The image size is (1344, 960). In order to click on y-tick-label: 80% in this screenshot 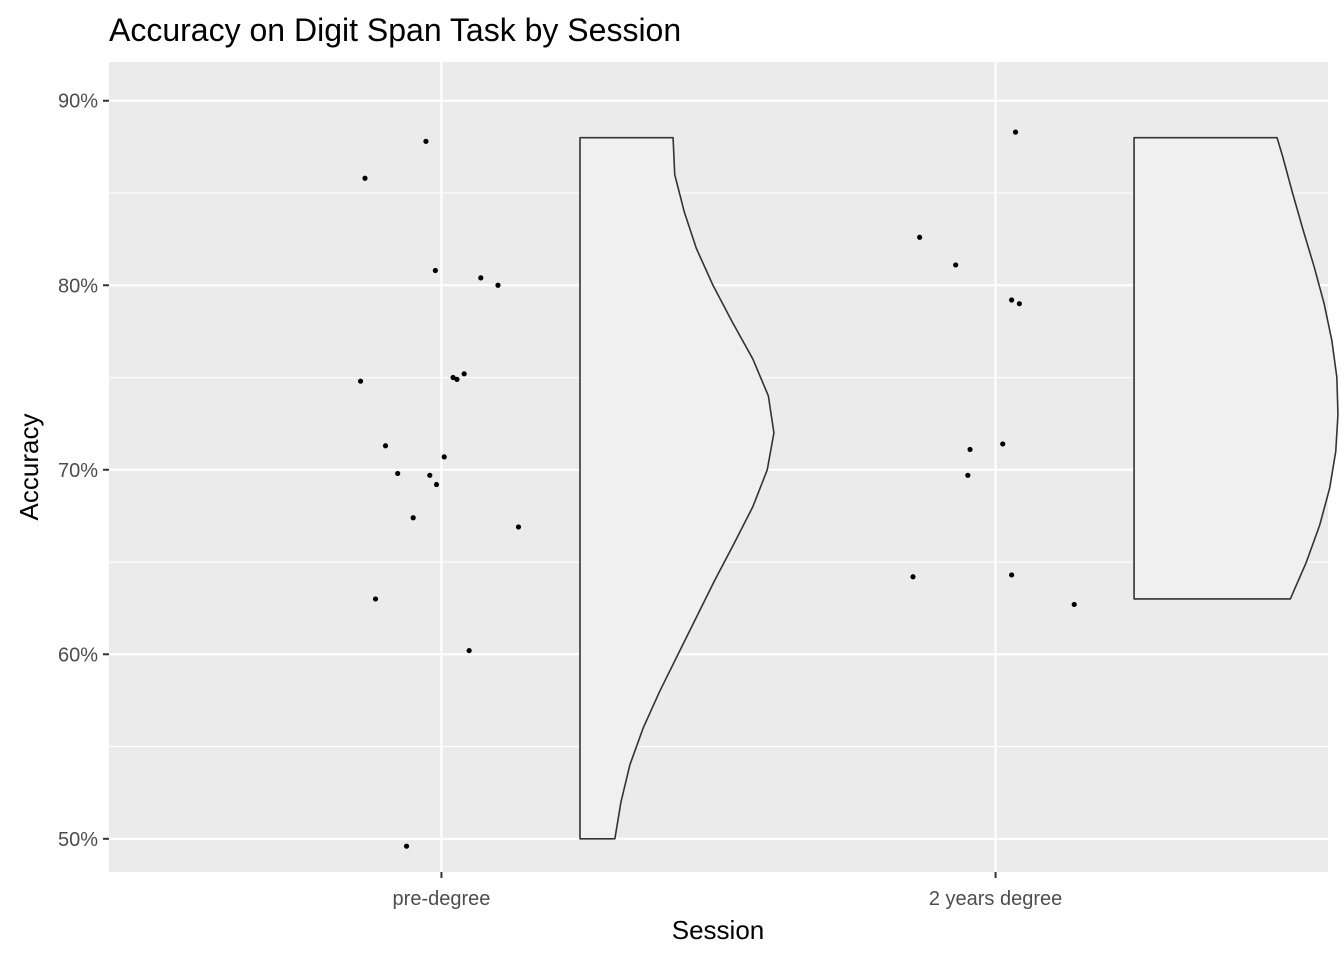, I will do `click(78, 286)`.